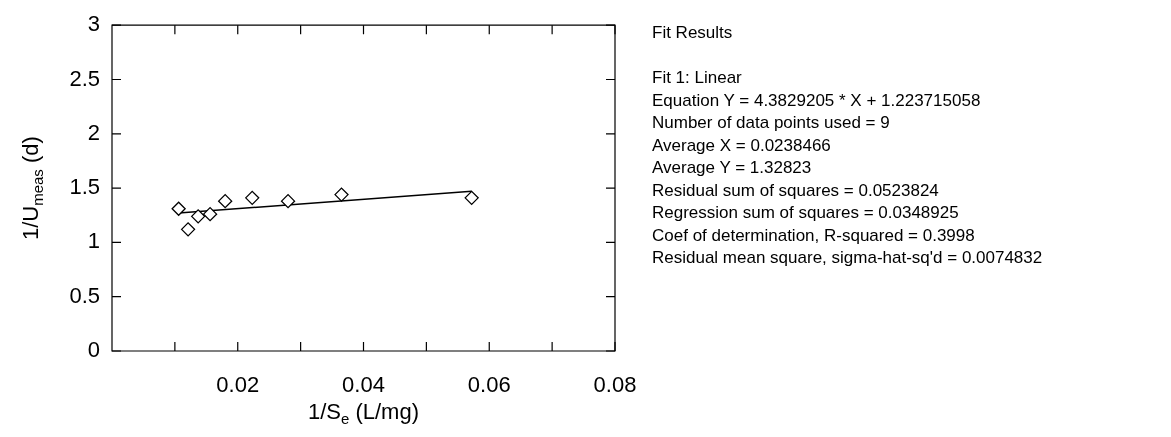  I want to click on text: Average X = 0.0238466, so click(742, 145).